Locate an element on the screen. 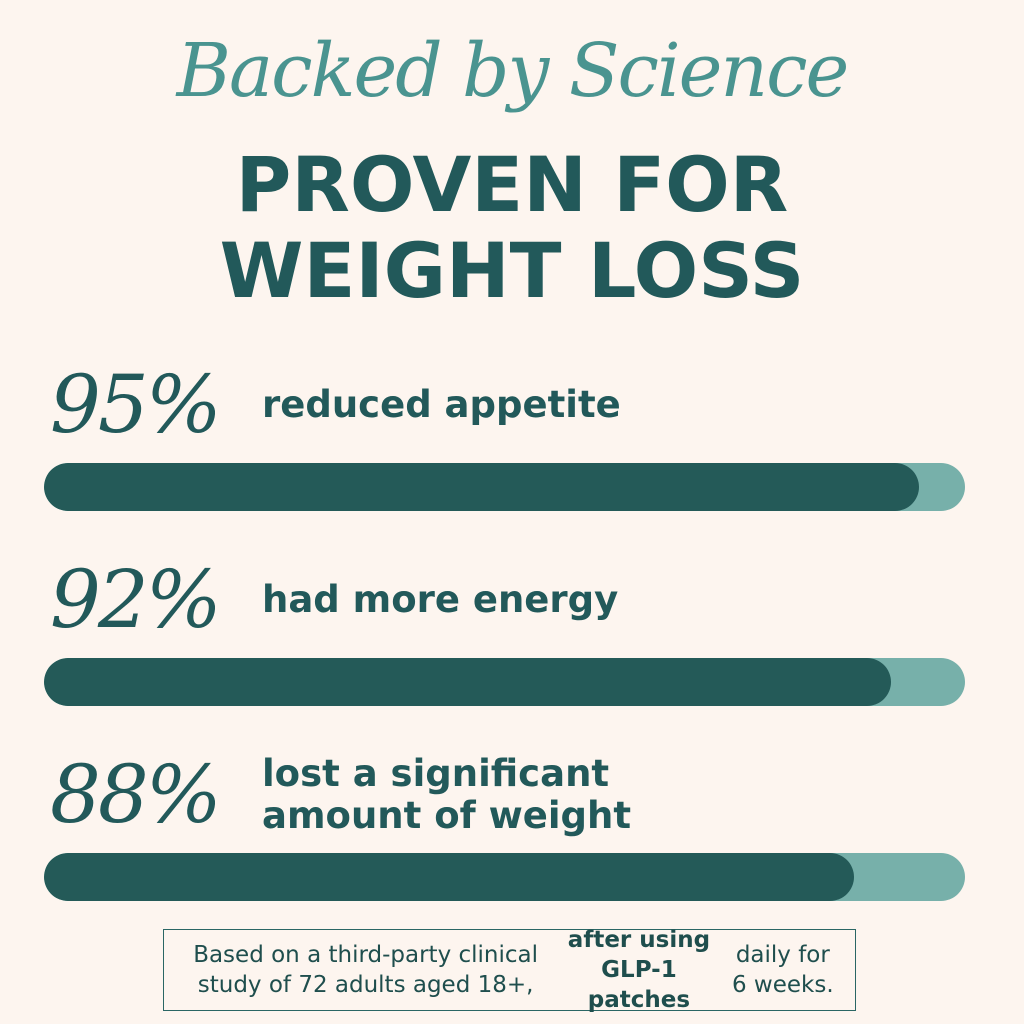 This screenshot has height=1024, width=1024. subtitle: PROVEN FOR WEIGHT LOSS is located at coordinates (512, 227).